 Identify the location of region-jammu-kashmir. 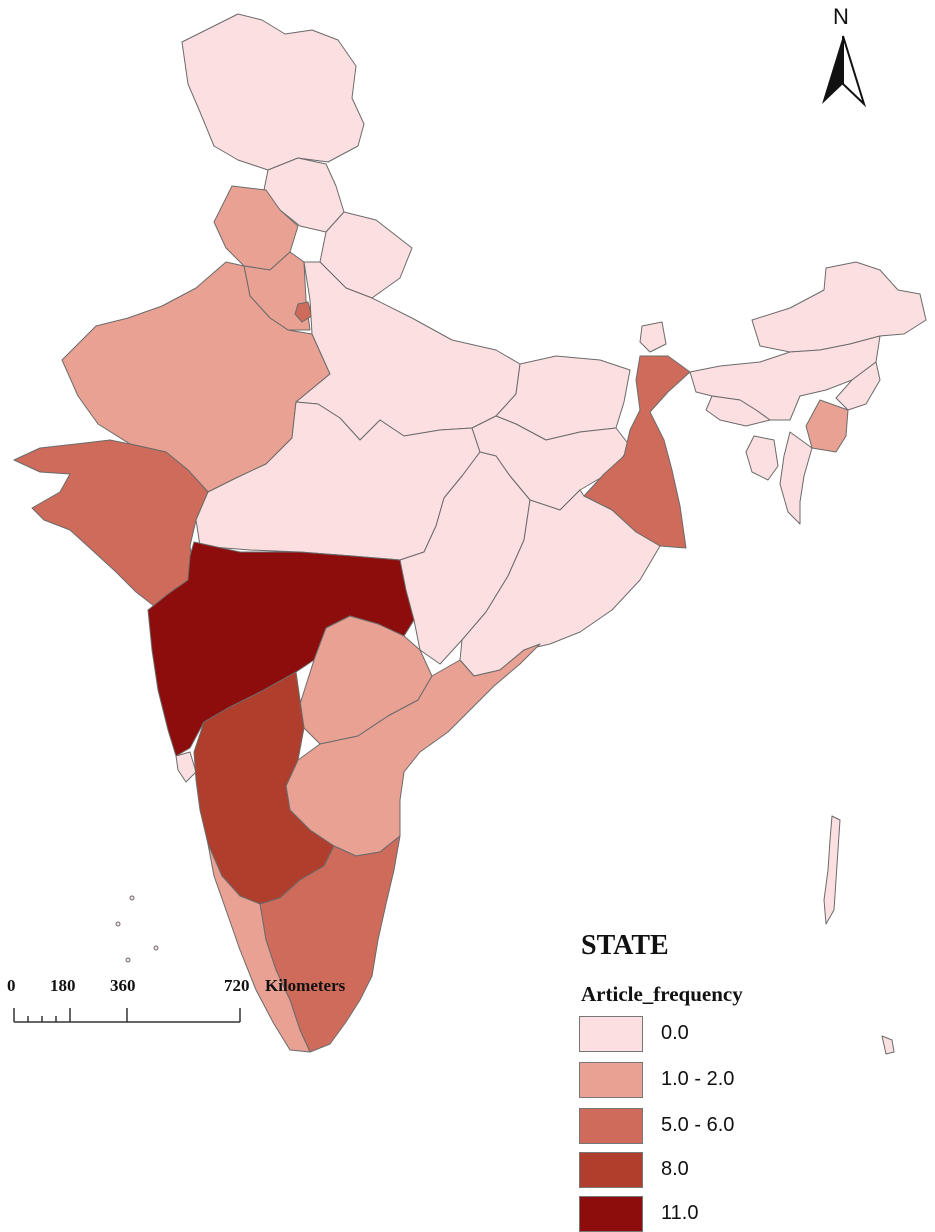
(273, 92).